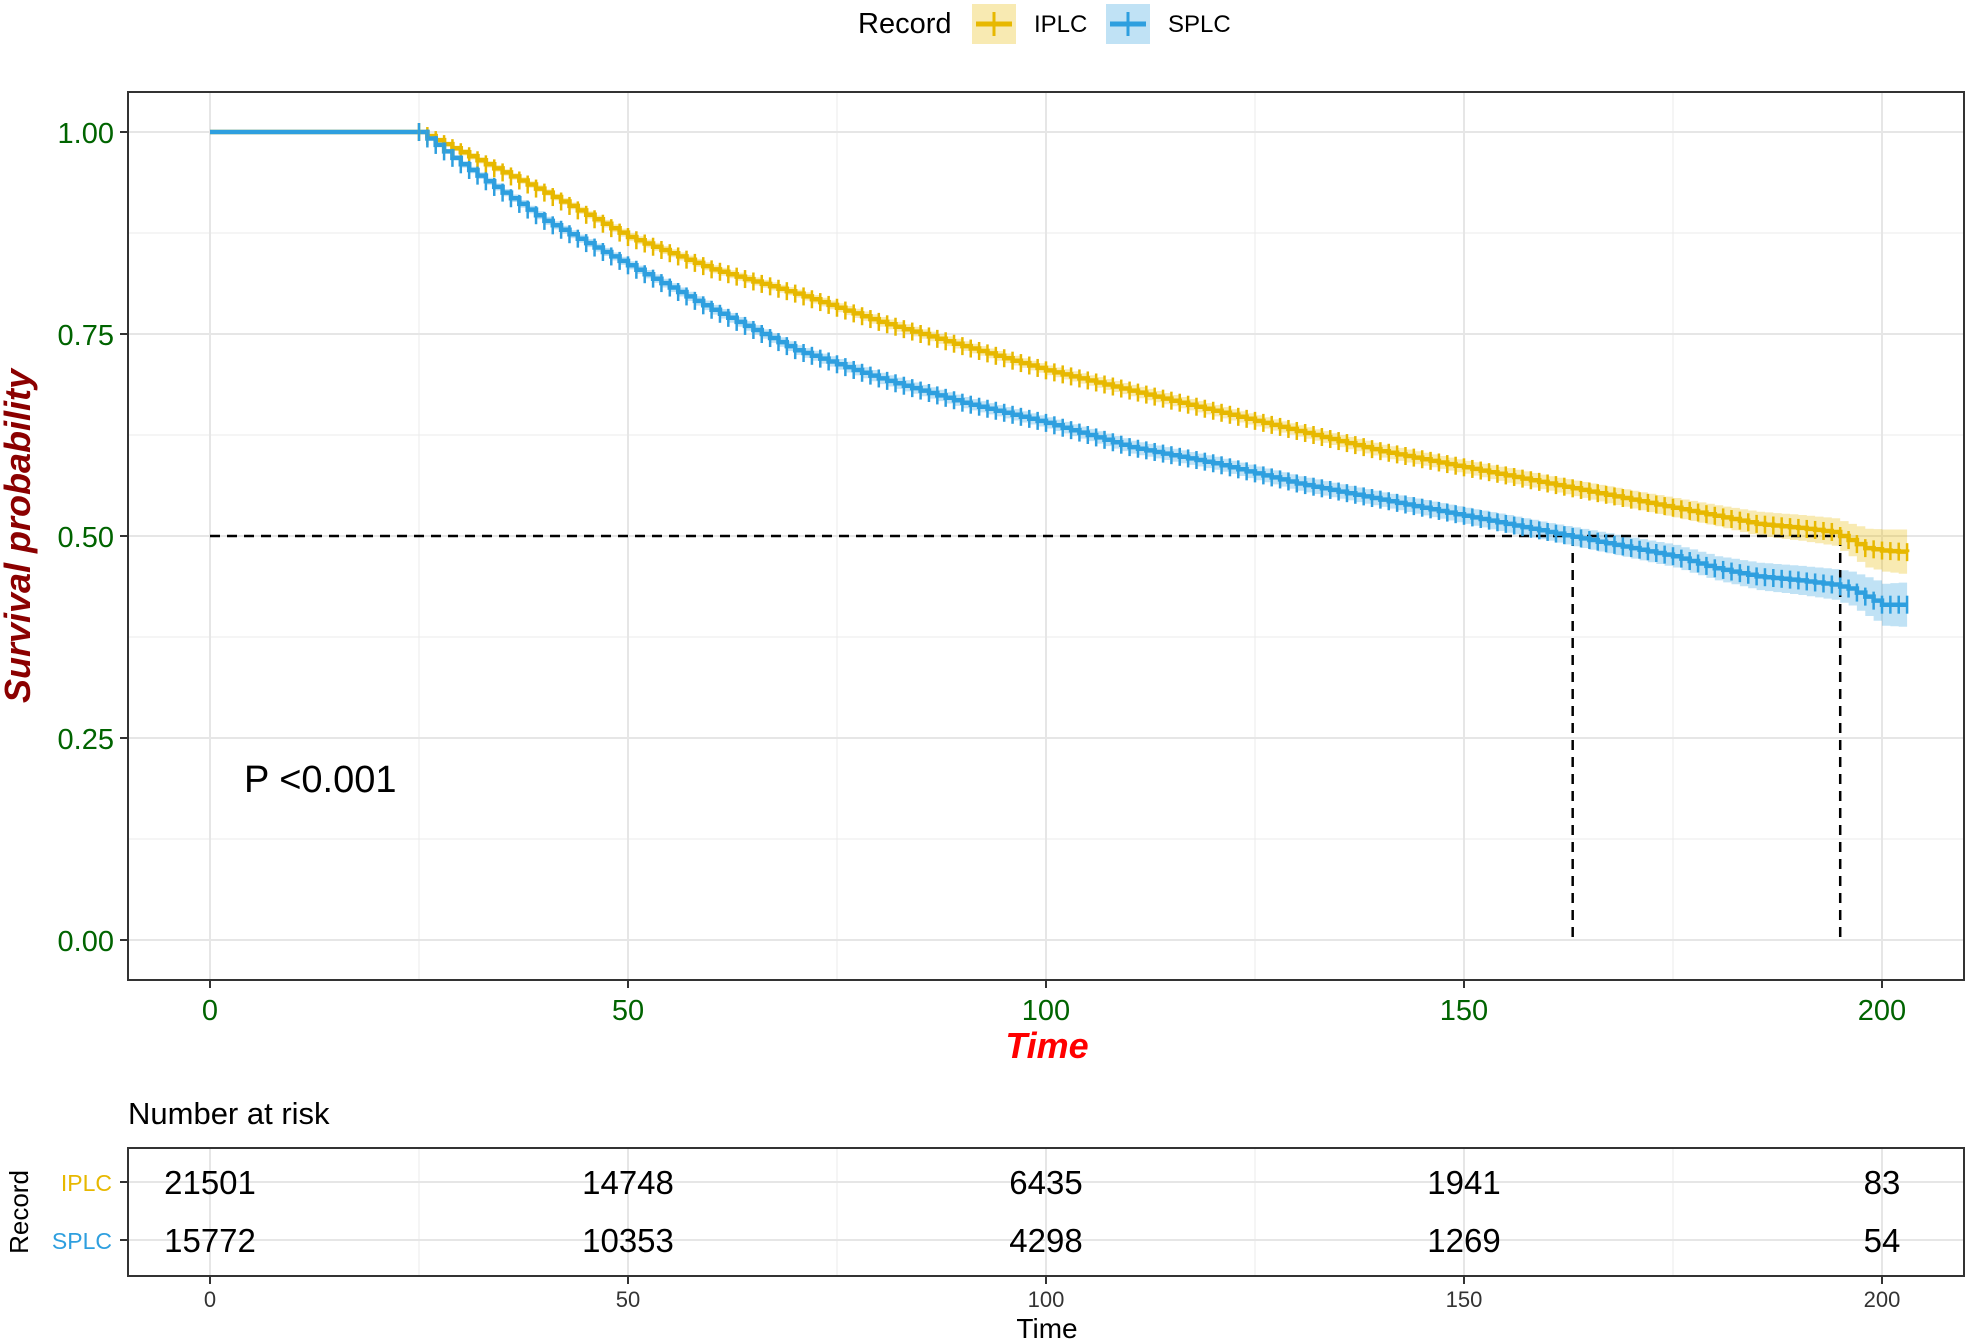 Image resolution: width=1969 pixels, height=1343 pixels. What do you see at coordinates (905, 24) in the screenshot?
I see `legend-title: Record` at bounding box center [905, 24].